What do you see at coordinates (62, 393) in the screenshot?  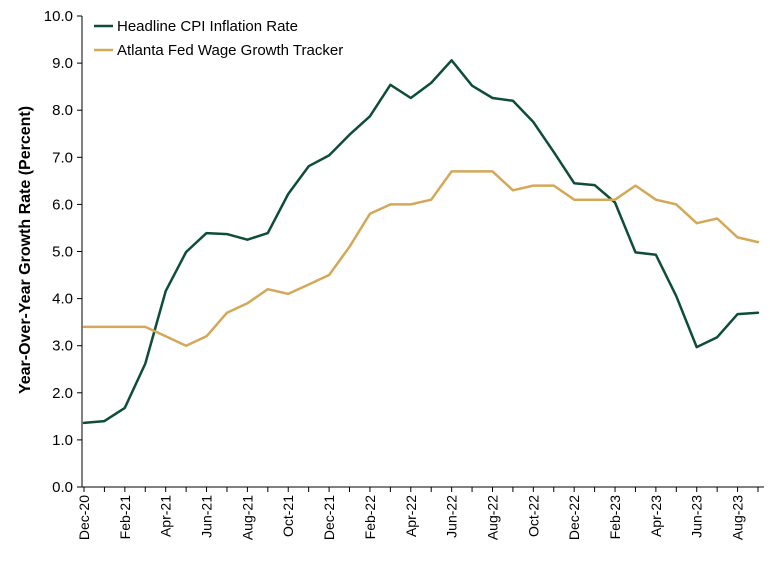 I see `y-tick-label: 2.0` at bounding box center [62, 393].